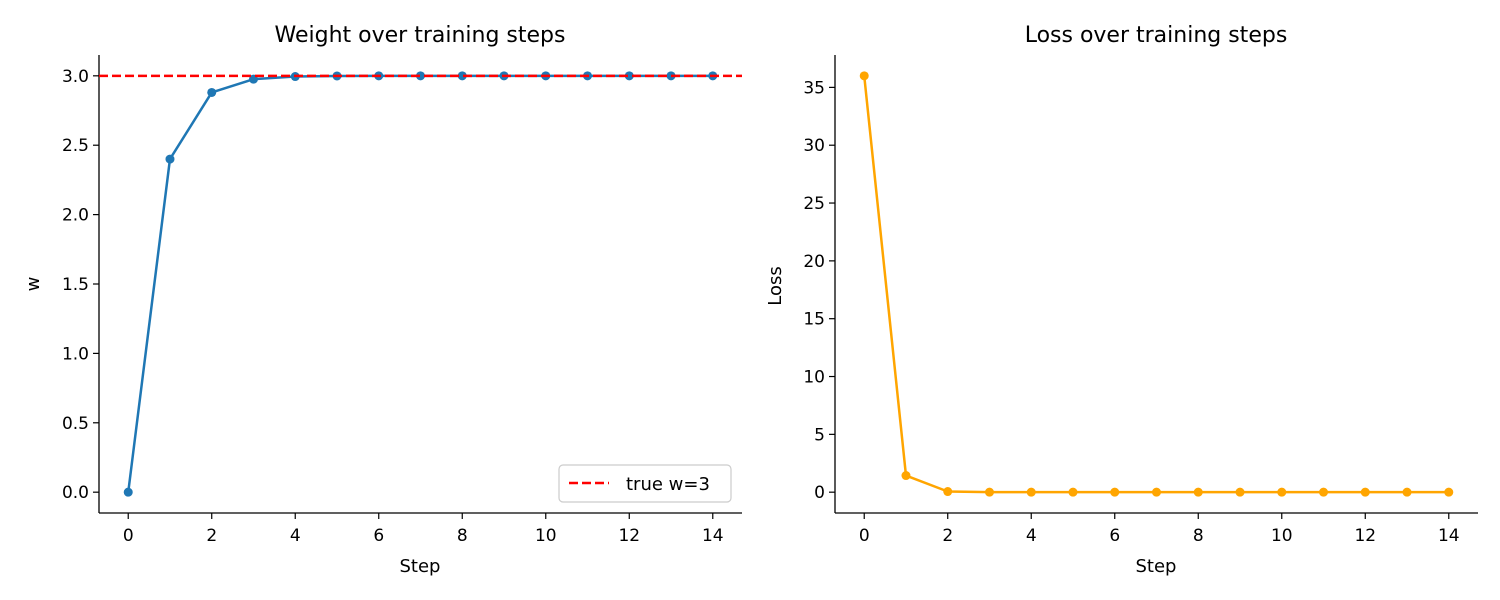 The height and width of the screenshot is (600, 1500). Describe the element at coordinates (33, 284) in the screenshot. I see `y-axis-label: w` at that location.